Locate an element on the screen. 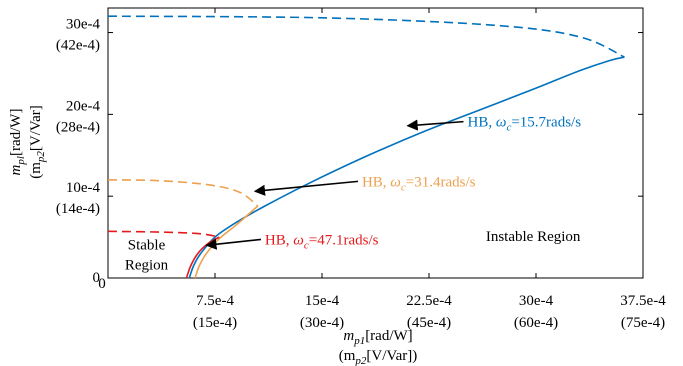 This screenshot has height=366, width=683. y-tick-label: 10e-4 is located at coordinates (83, 188).